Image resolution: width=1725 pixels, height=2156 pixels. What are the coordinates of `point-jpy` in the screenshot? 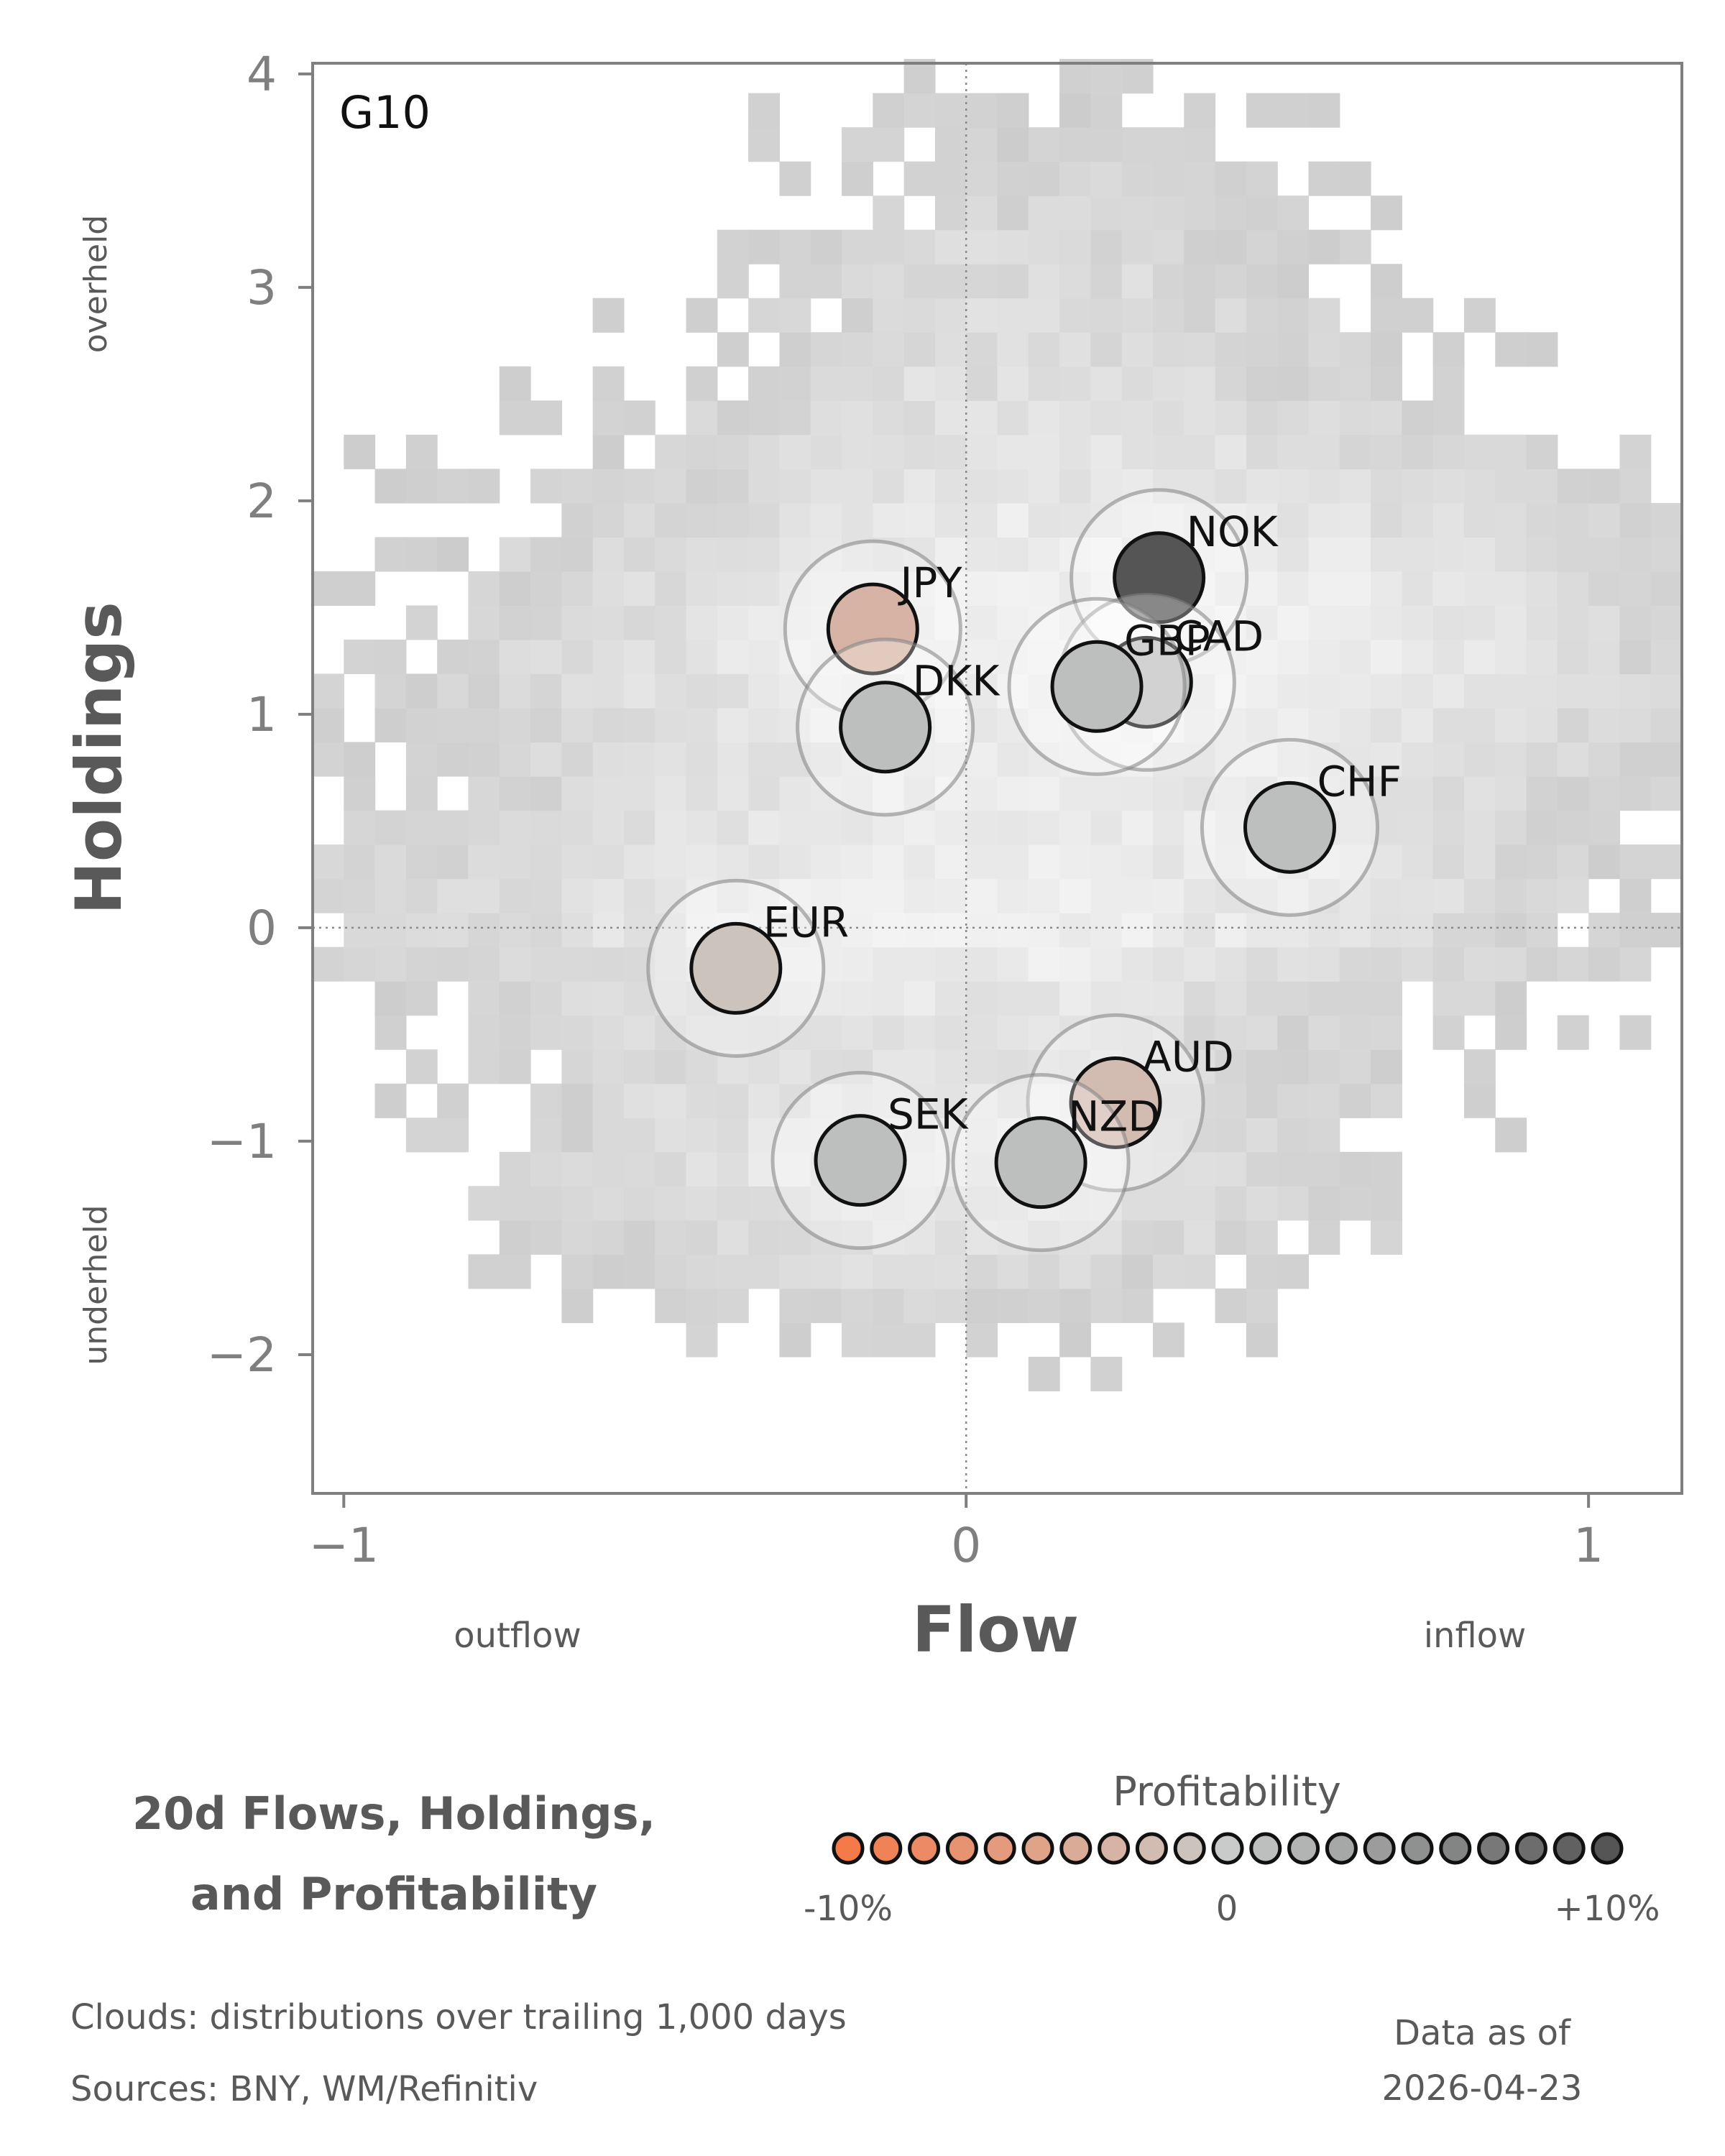 It's located at (872, 629).